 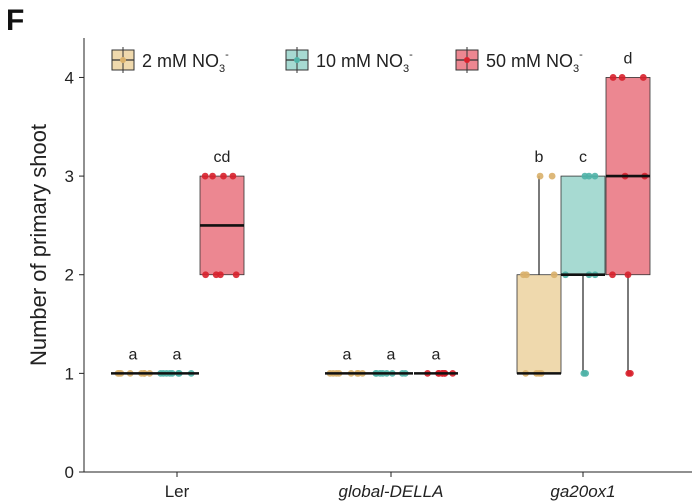 I want to click on significance-letter: b, so click(x=539, y=157).